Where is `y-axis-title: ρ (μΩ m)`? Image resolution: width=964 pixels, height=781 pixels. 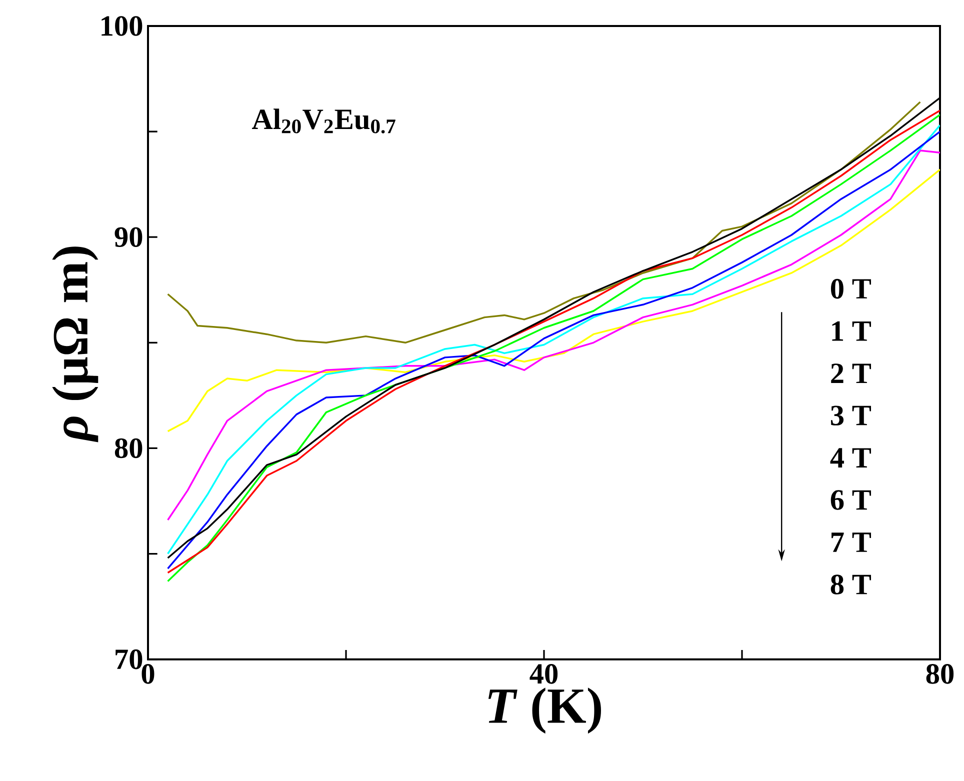
y-axis-title: ρ (μΩ m) is located at coordinates (75, 344).